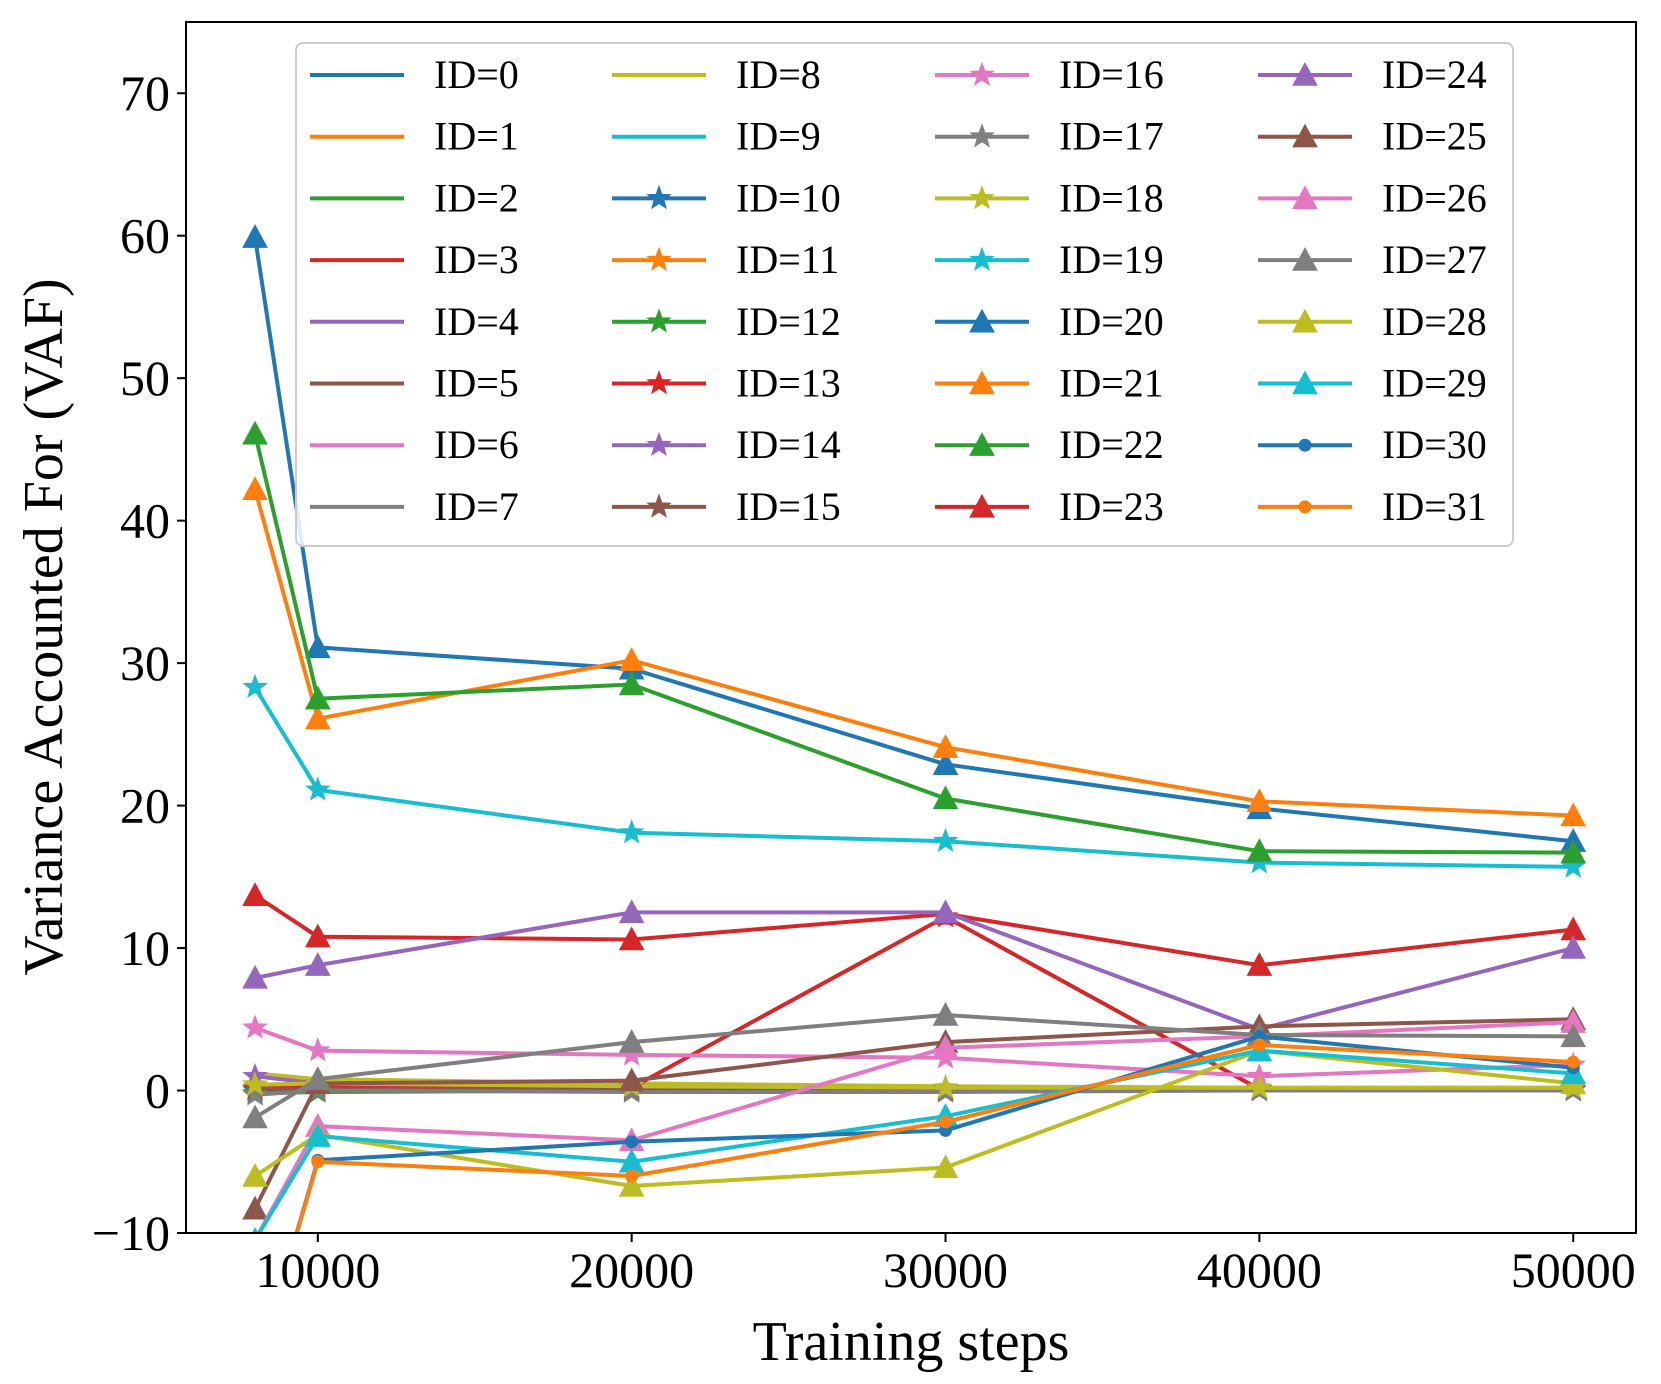 This screenshot has height=1384, width=1661. Describe the element at coordinates (1434, 506) in the screenshot. I see `legend-label: ID=31` at that location.